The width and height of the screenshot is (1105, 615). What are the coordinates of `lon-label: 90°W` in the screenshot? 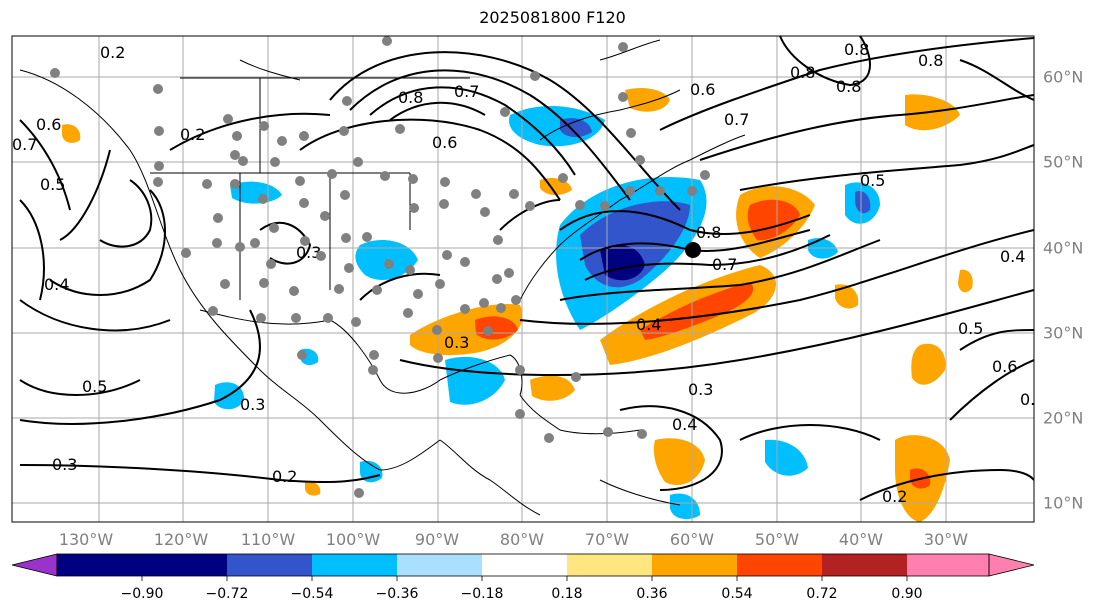 It's located at (437, 539).